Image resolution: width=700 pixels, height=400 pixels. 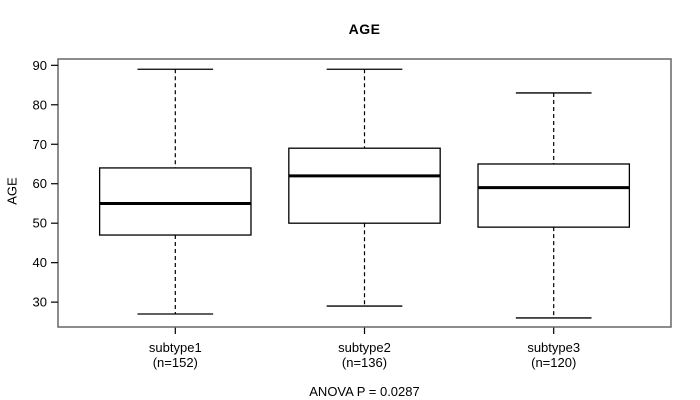 What do you see at coordinates (364, 362) in the screenshot?
I see `x-category-sublabel: (n=136)` at bounding box center [364, 362].